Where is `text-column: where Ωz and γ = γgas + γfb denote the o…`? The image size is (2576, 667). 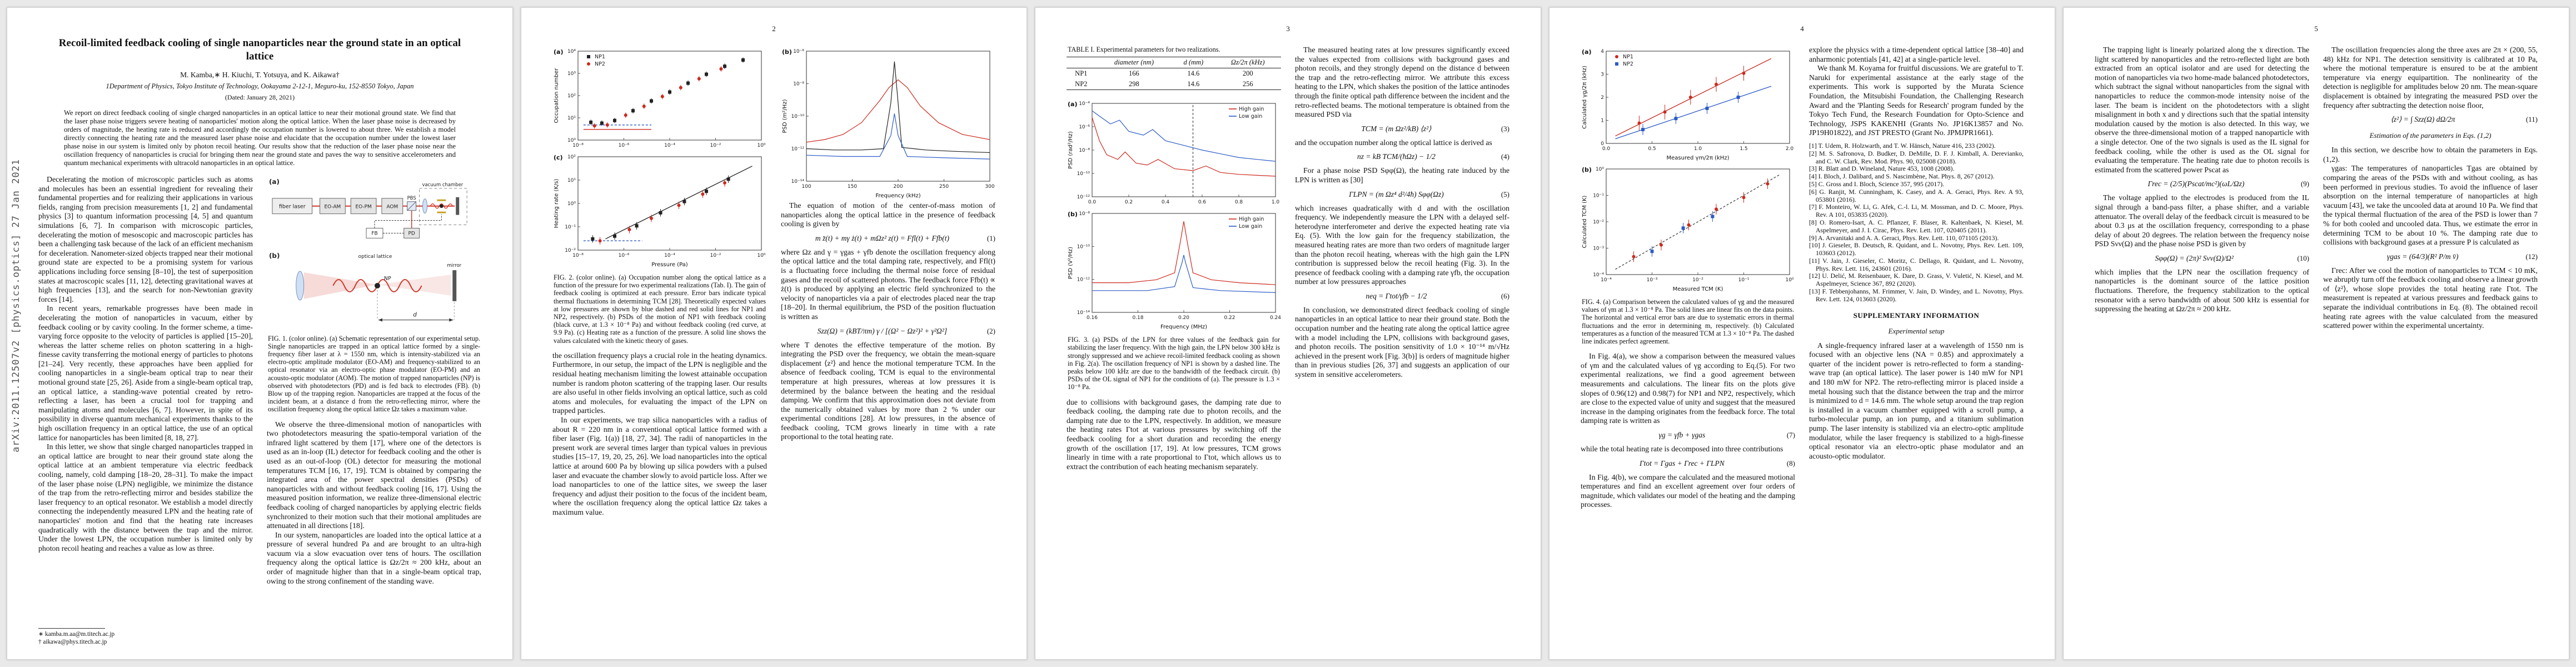 text-column: where Ωz and γ = γgas + γfb denote the o… is located at coordinates (888, 285).